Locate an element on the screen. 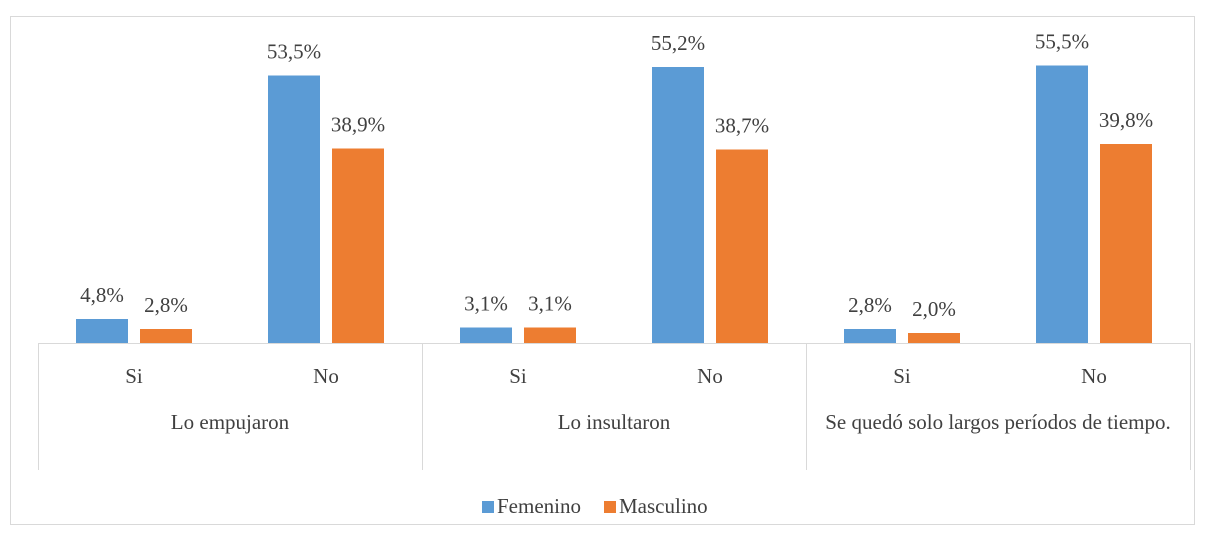 This screenshot has height=536, width=1205. group-label-box: Lo empujaron is located at coordinates (230, 422).